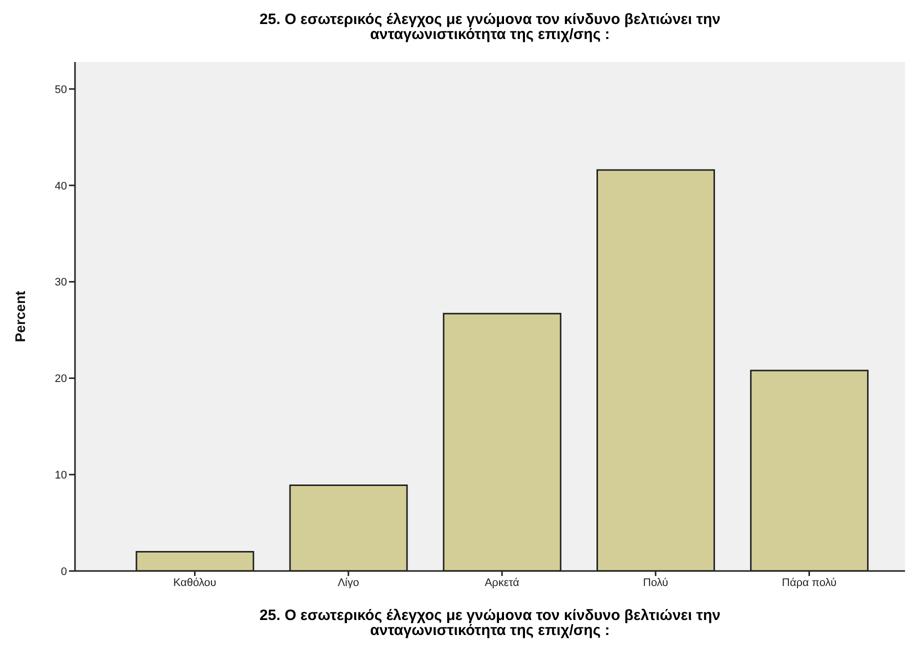 The width and height of the screenshot is (915, 652). What do you see at coordinates (60, 476) in the screenshot?
I see `y-tick-label: 10` at bounding box center [60, 476].